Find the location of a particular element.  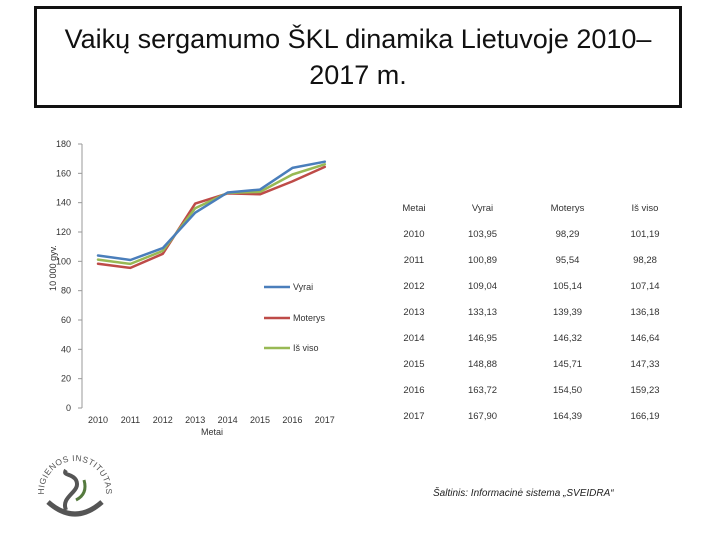

table-cell: 133,13 is located at coordinates (482, 312).